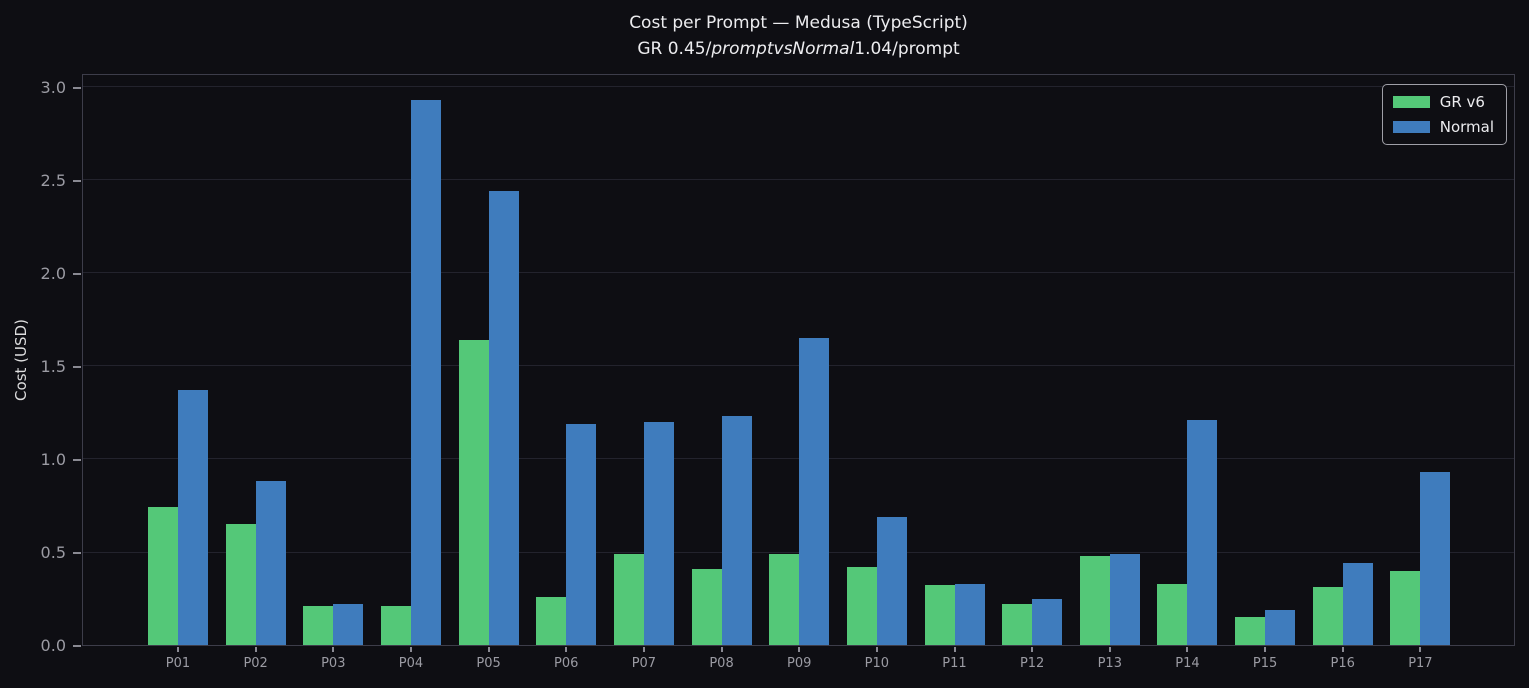 The height and width of the screenshot is (688, 1529). Describe the element at coordinates (799, 663) in the screenshot. I see `x-tick-label: P09` at that location.